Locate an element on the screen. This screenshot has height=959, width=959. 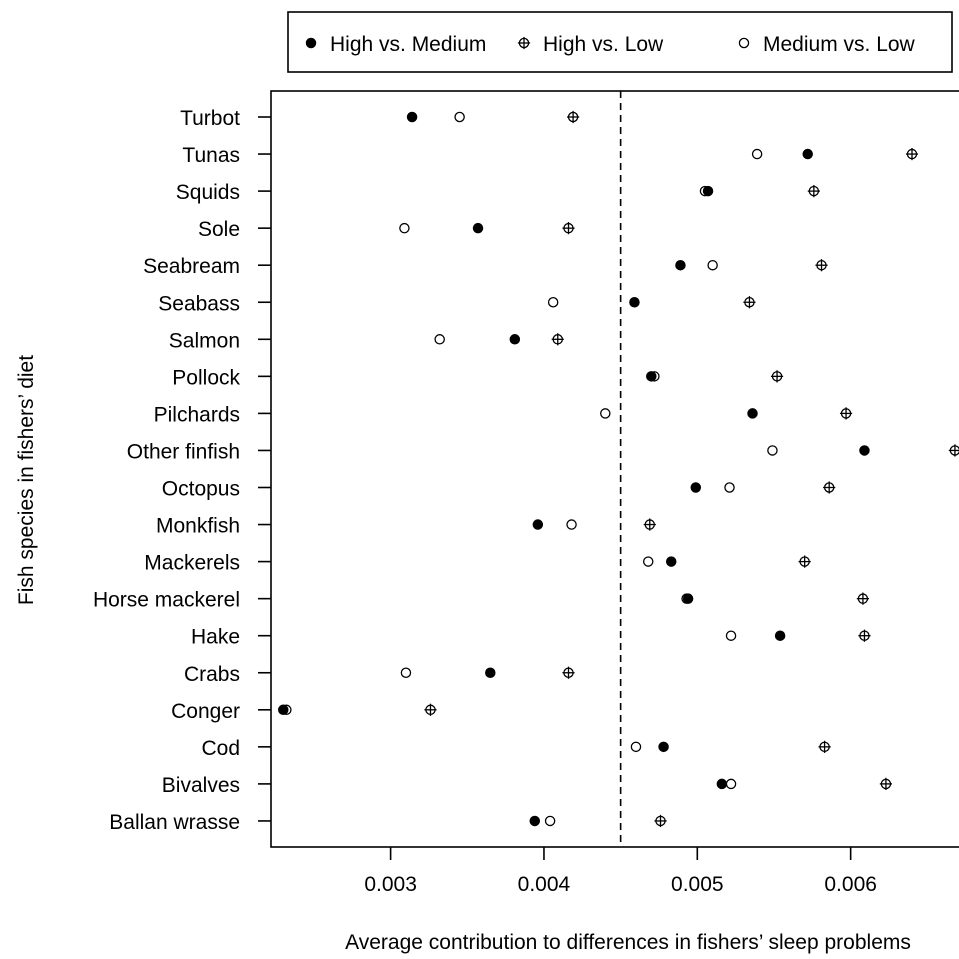
y-tick-label: Seabass is located at coordinates (199, 303).